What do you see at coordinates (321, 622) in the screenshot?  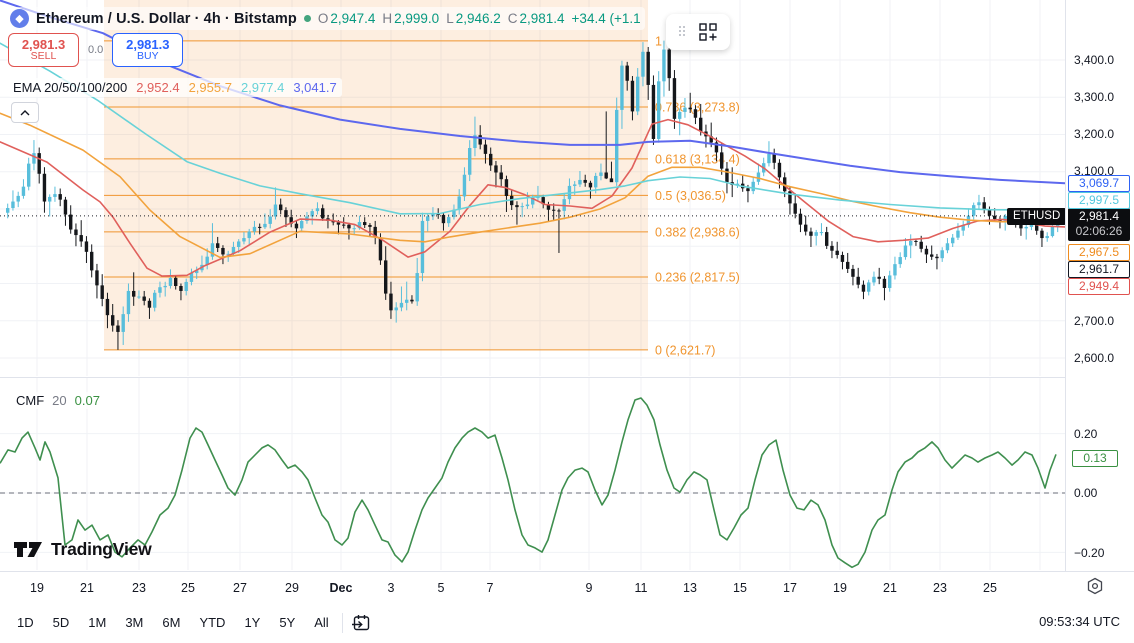 I see `range-button-all: All` at bounding box center [321, 622].